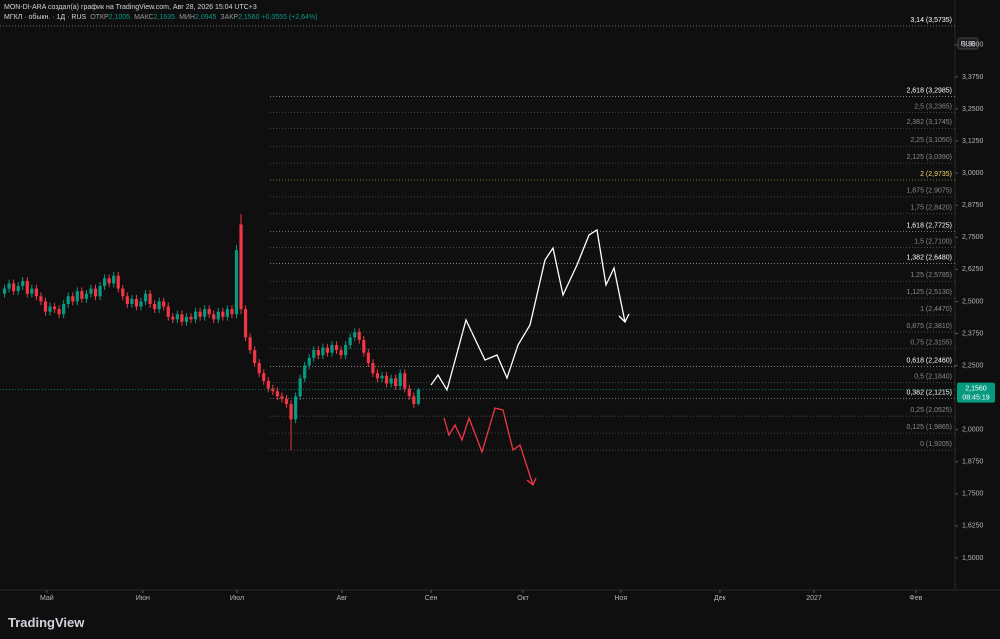  I want to click on currency: RUB, so click(968, 44).